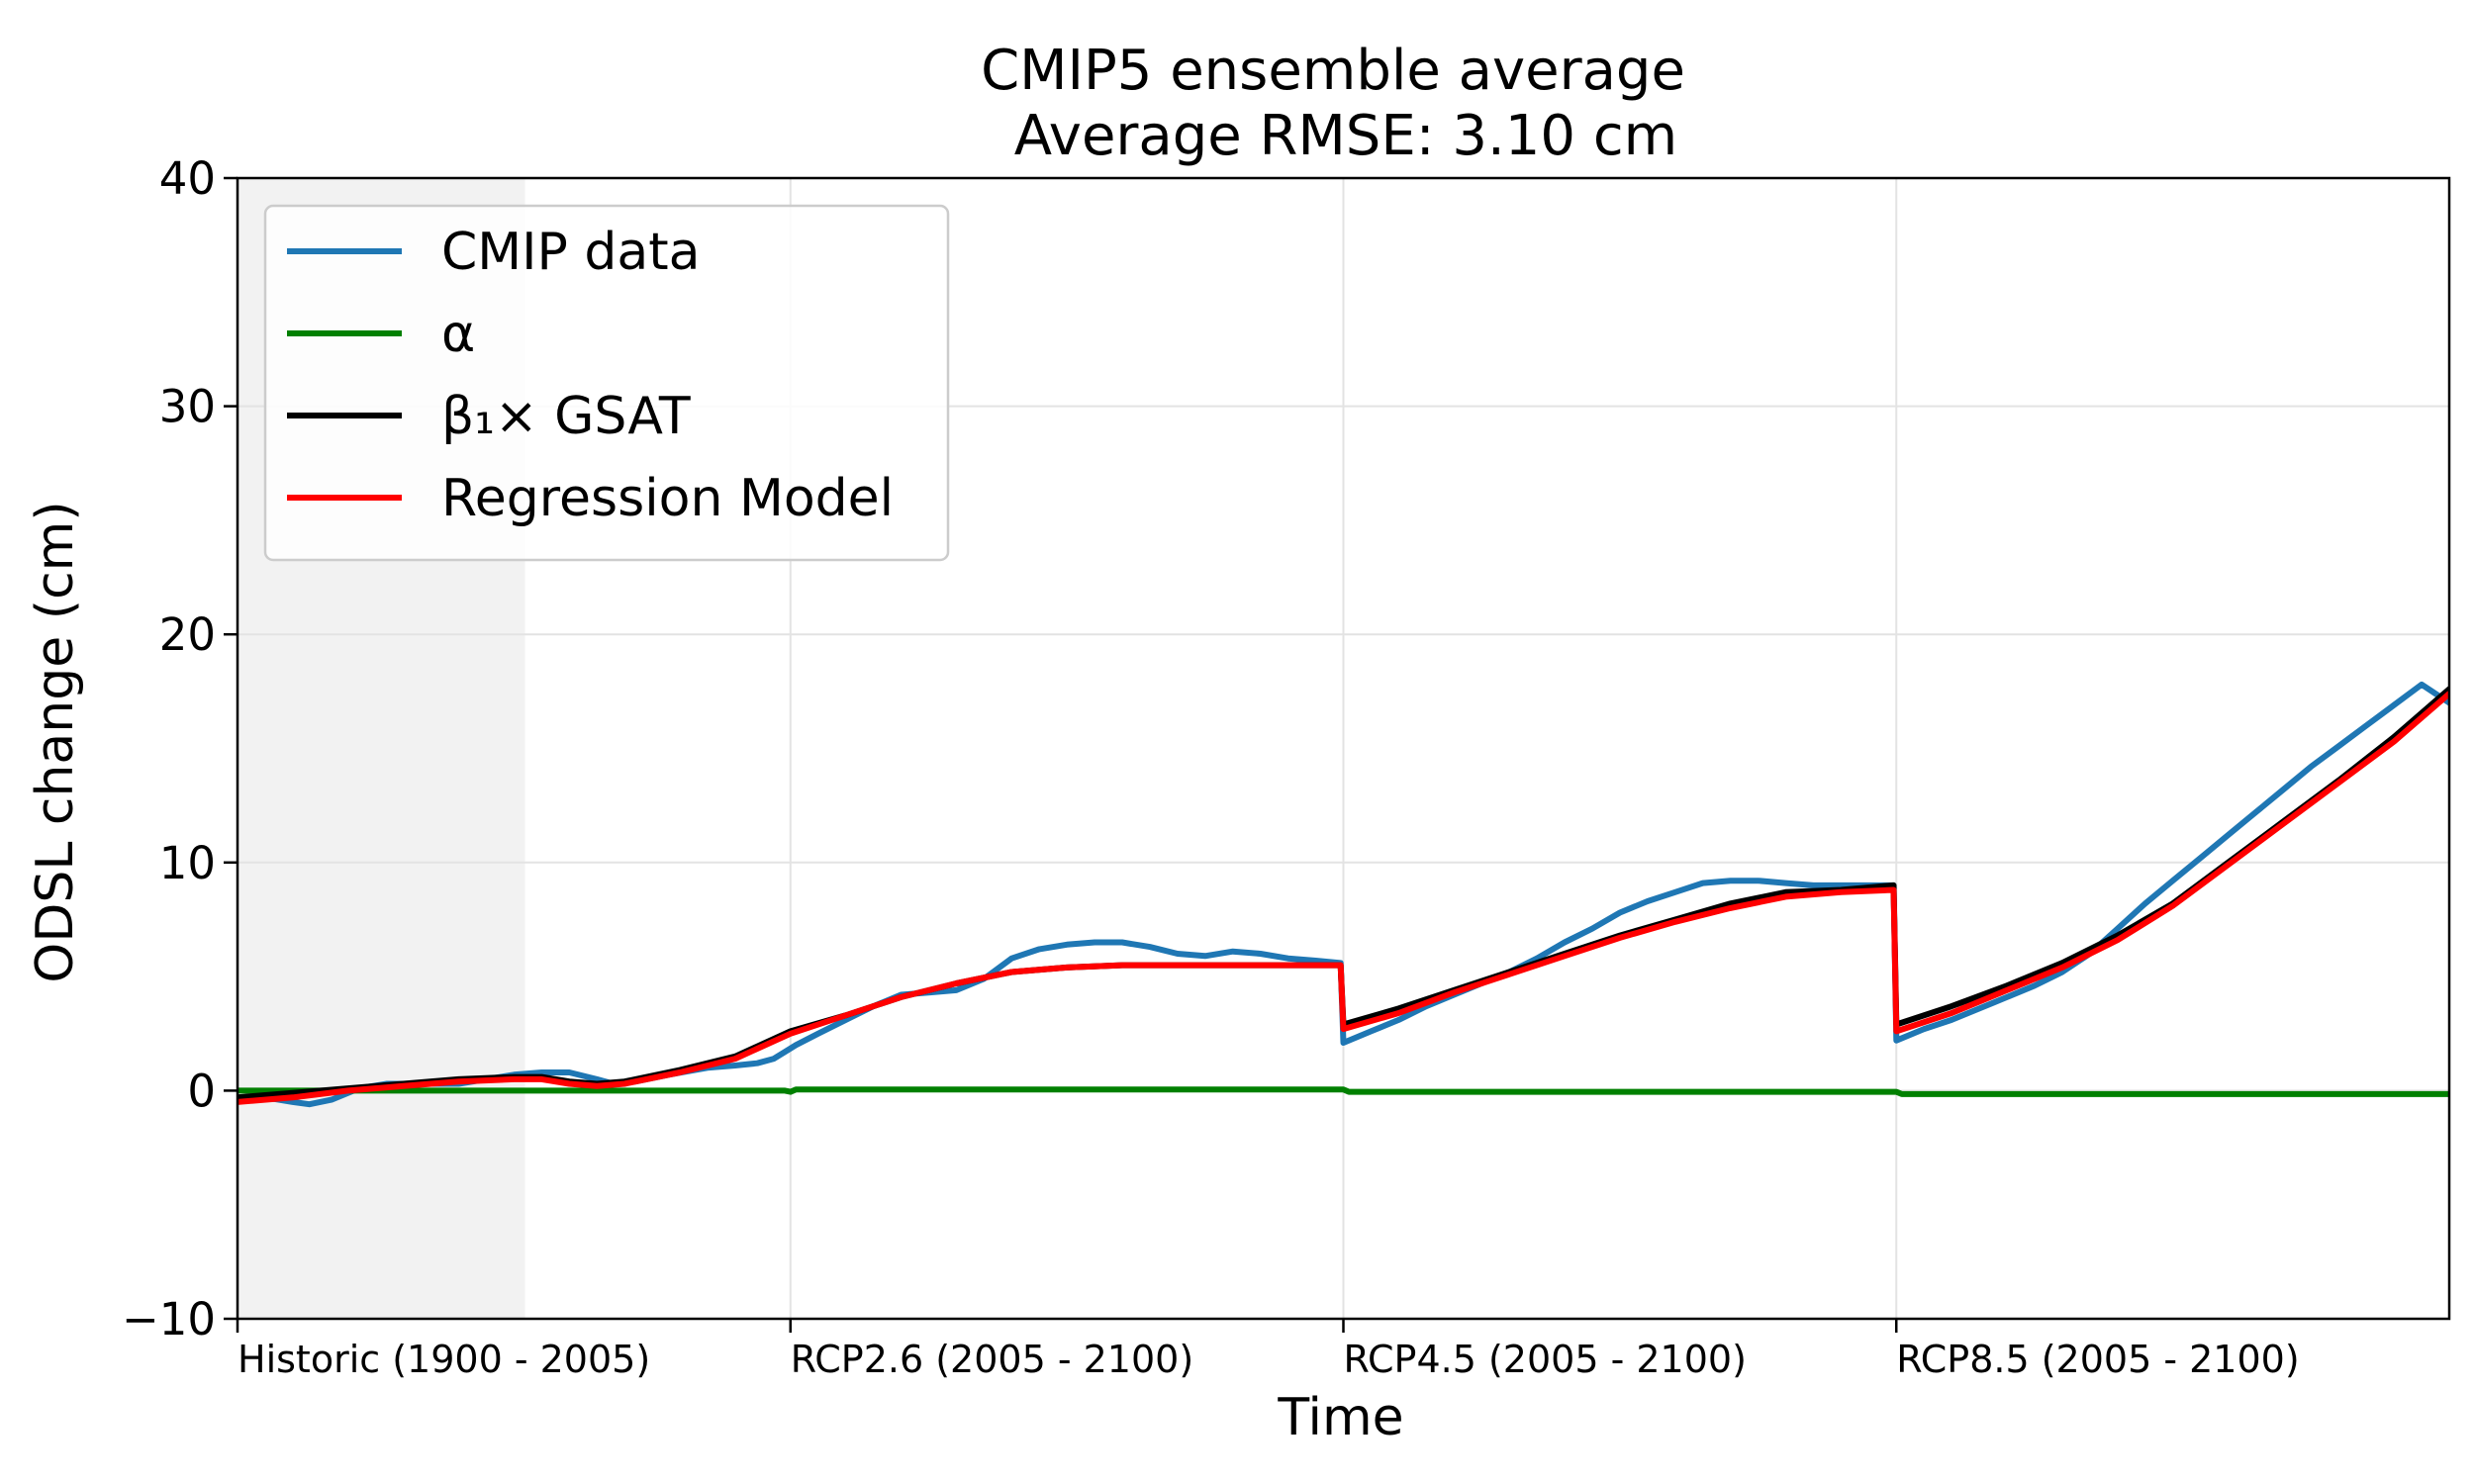 Image resolution: width=2474 pixels, height=1484 pixels. Describe the element at coordinates (187, 178) in the screenshot. I see `y-tick-label: 40` at that location.